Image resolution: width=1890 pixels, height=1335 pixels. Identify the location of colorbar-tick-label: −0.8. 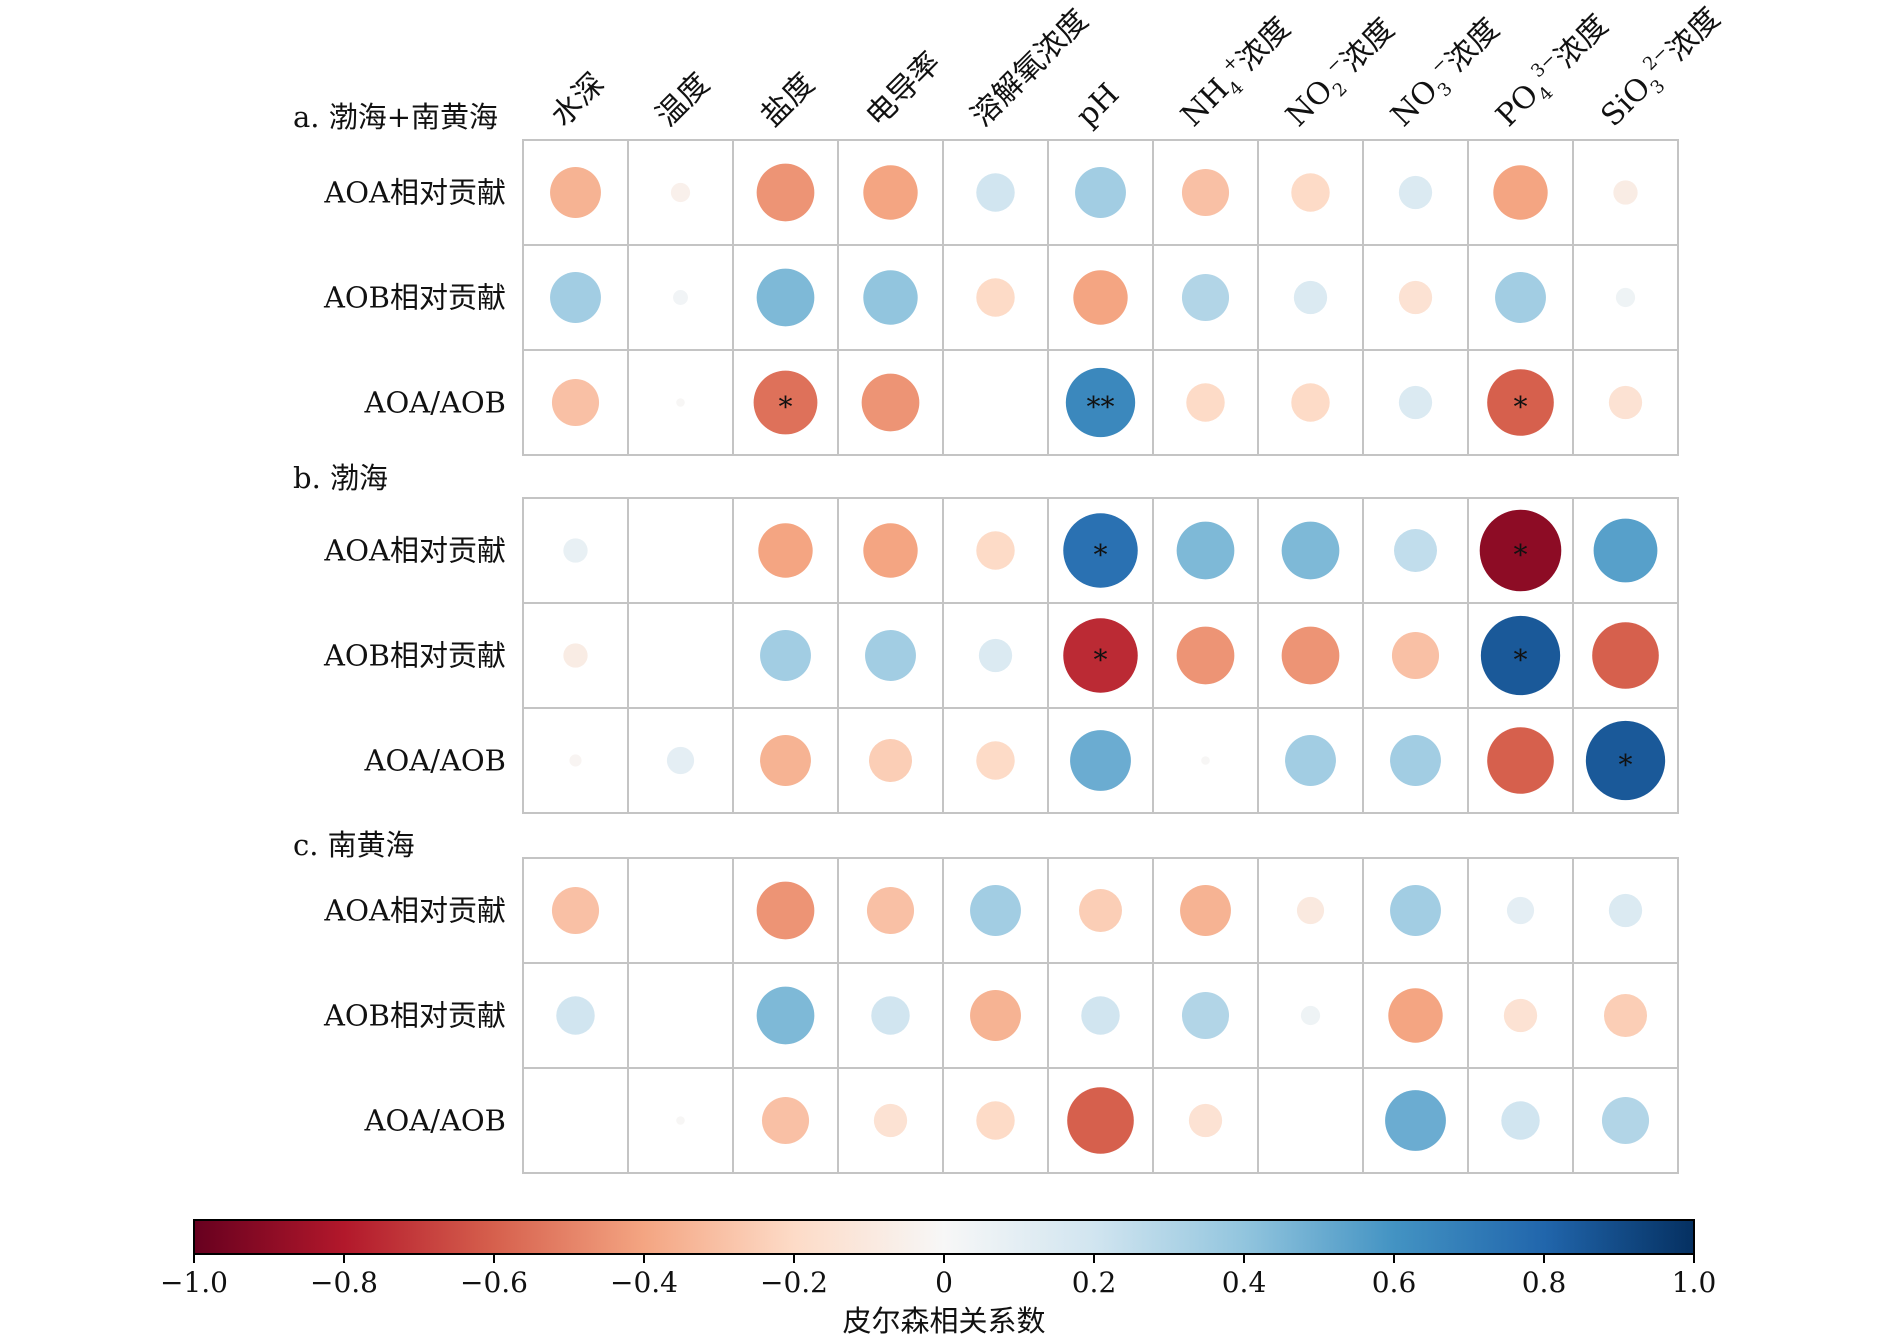
(344, 1282).